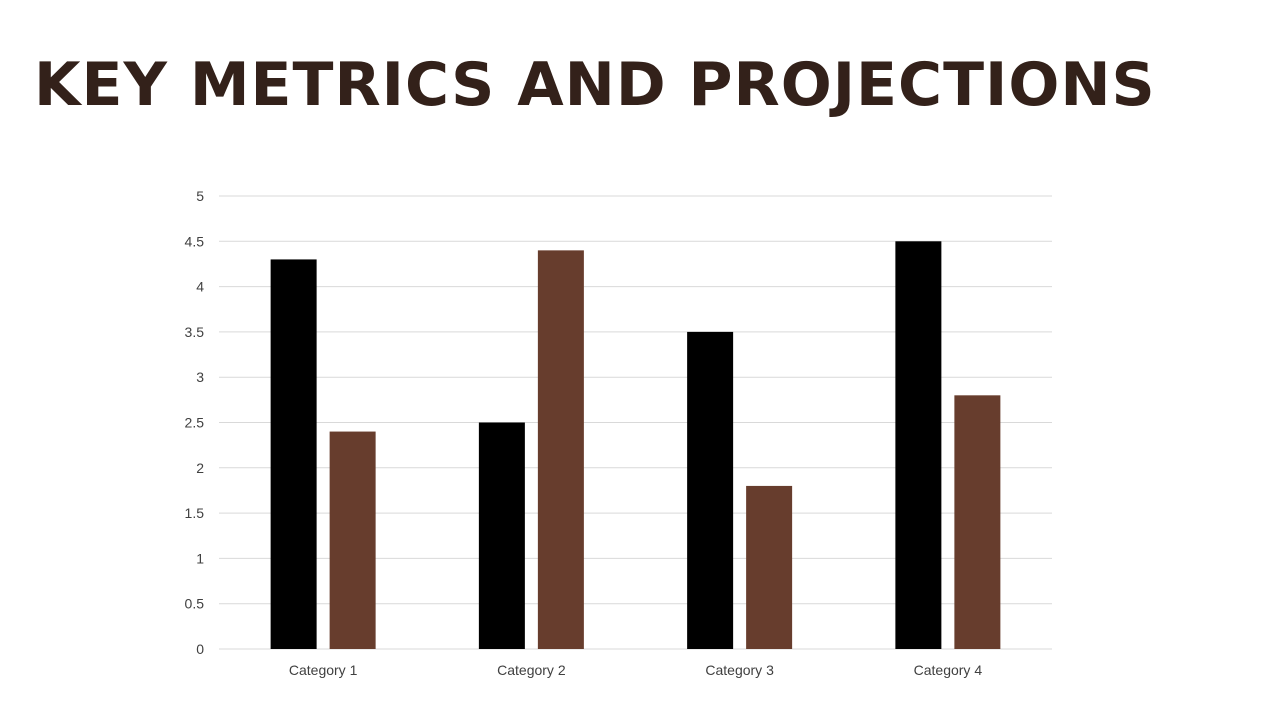  What do you see at coordinates (195, 513) in the screenshot?
I see `y-tick-label: 1.5` at bounding box center [195, 513].